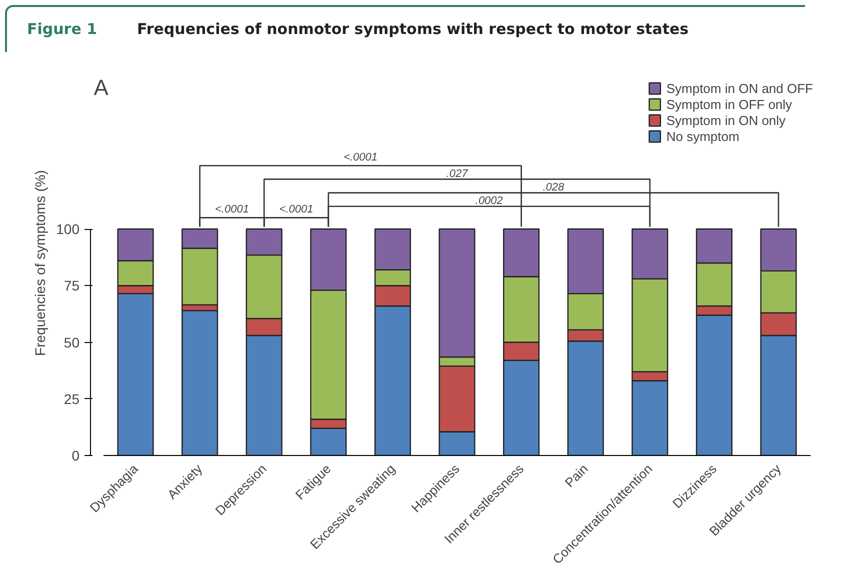  I want to click on text: A, so click(101, 87).